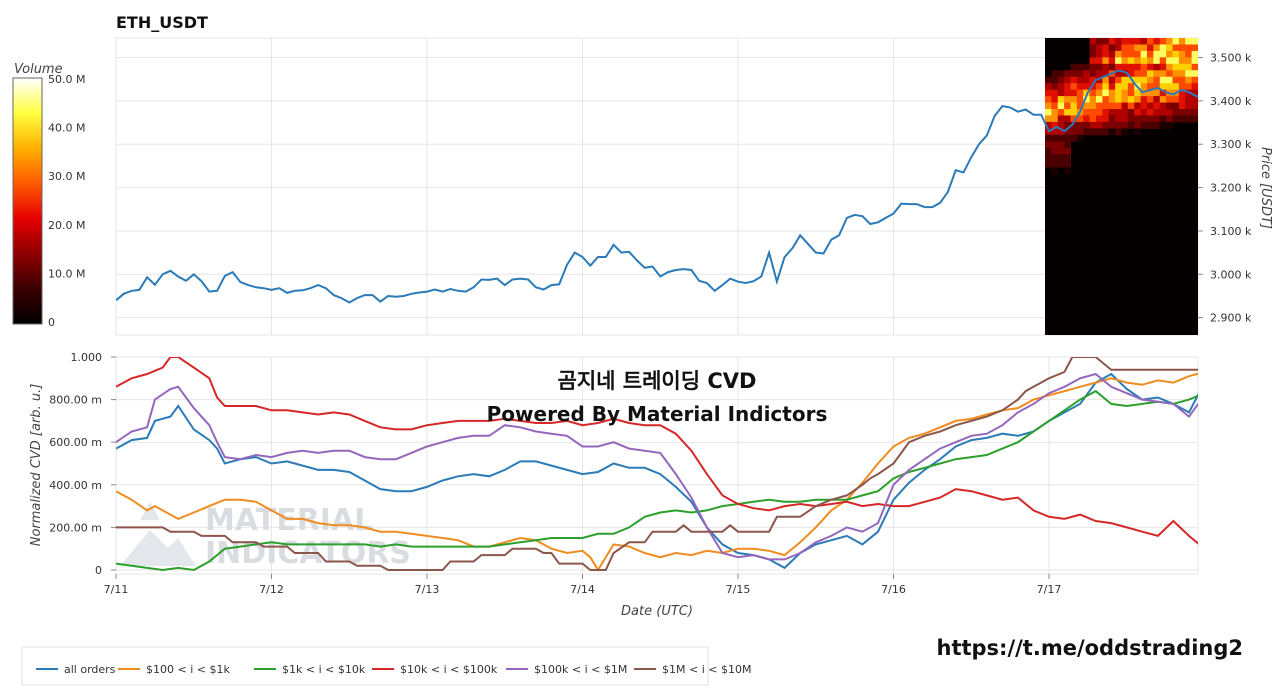  Describe the element at coordinates (1265, 188) in the screenshot. I see `price-axis-label: Price [USDT]` at that location.